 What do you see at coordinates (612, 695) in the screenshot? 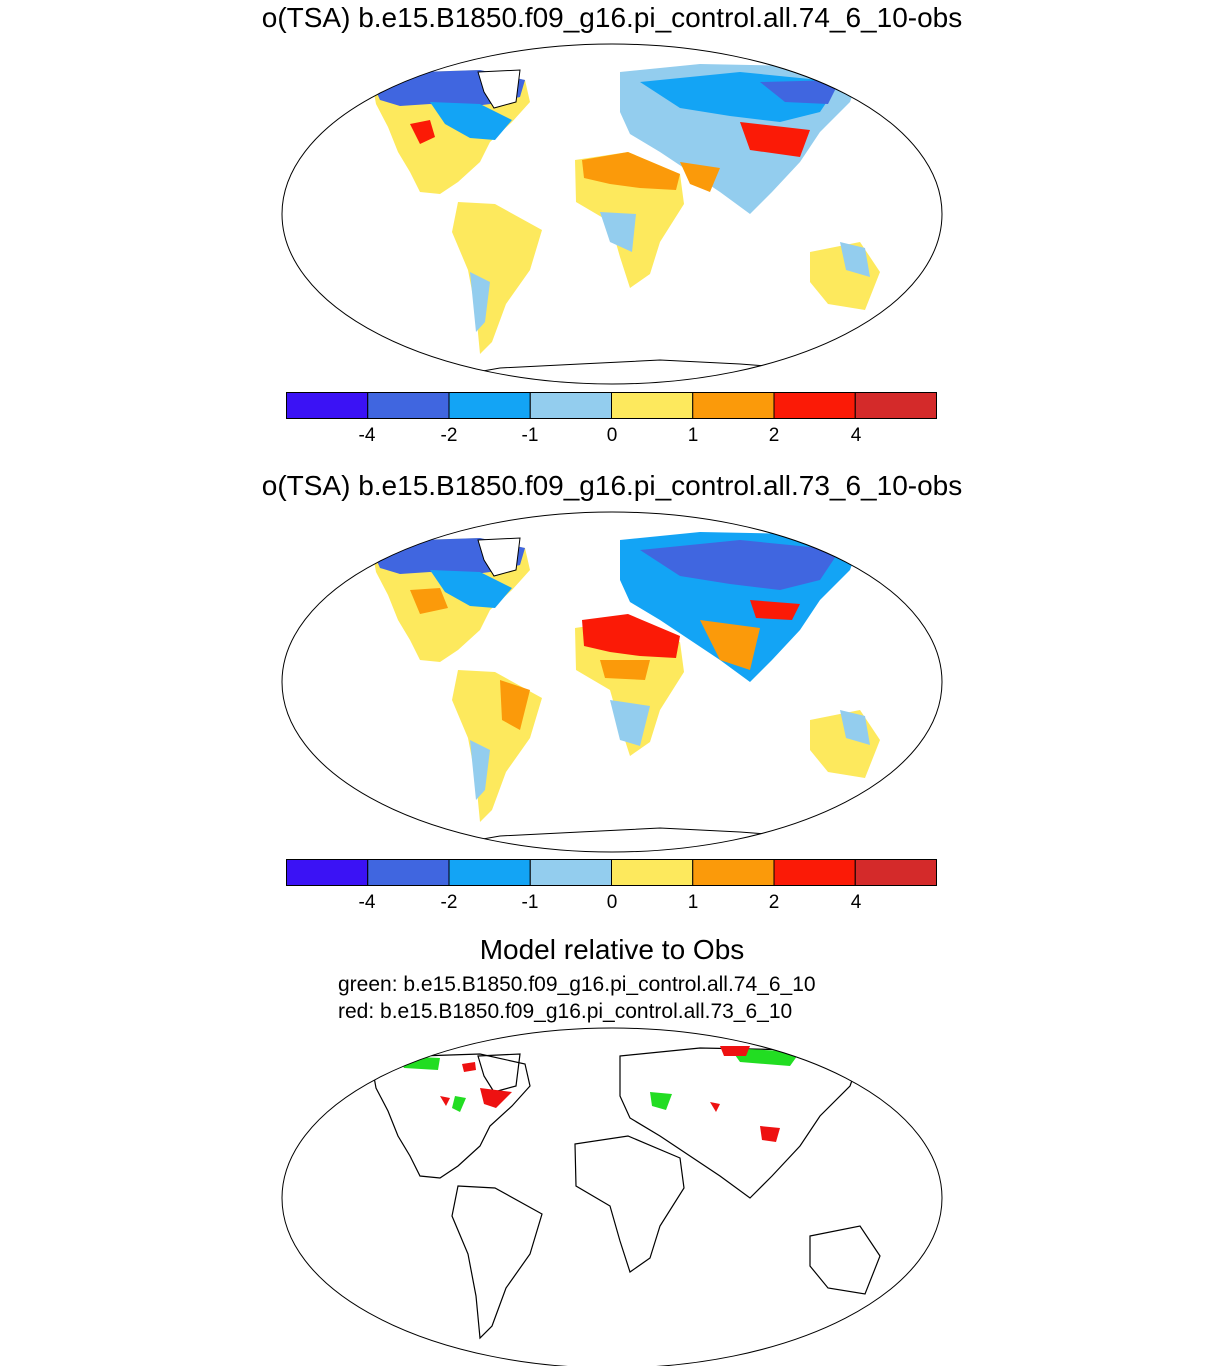
I see `panel-2-map` at bounding box center [612, 695].